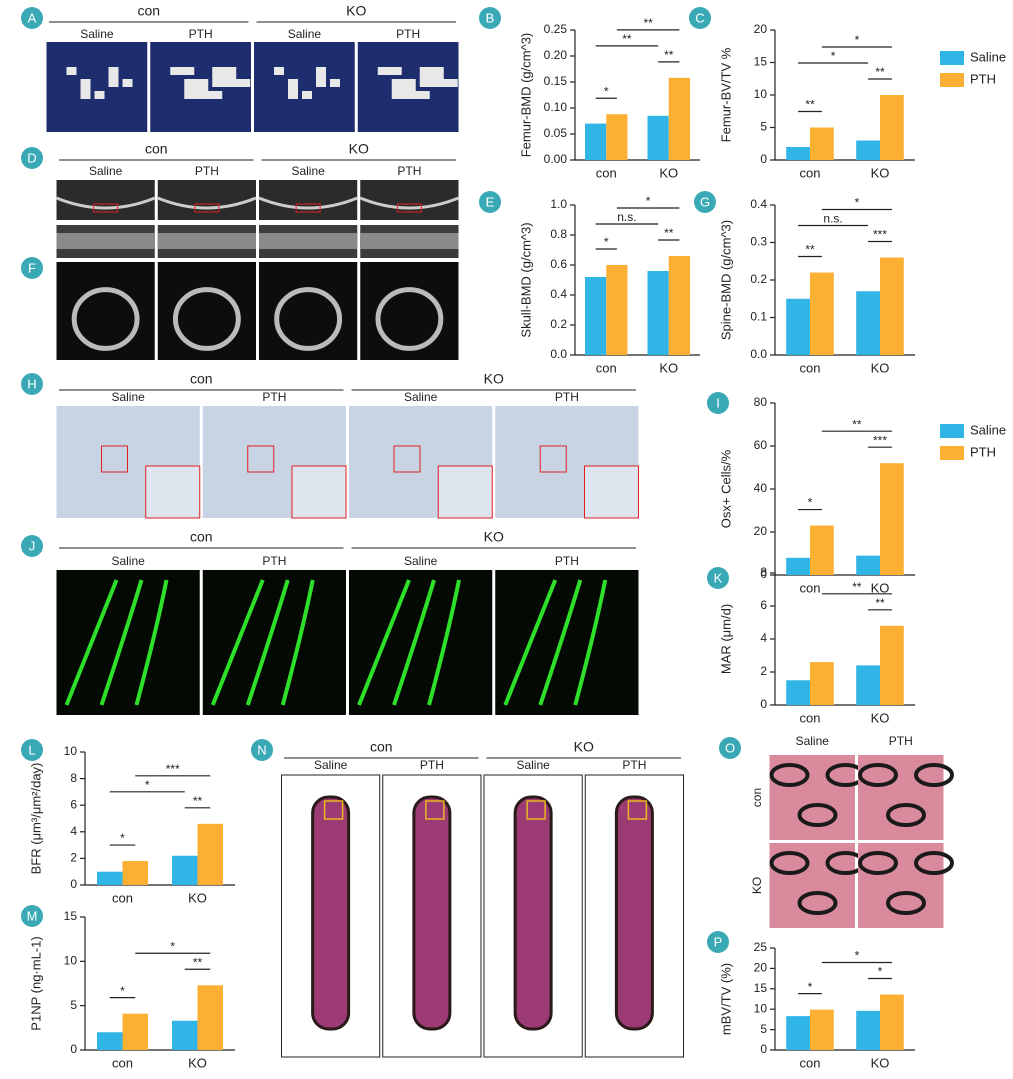 The height and width of the screenshot is (1079, 1013). What do you see at coordinates (31, 383) in the screenshot?
I see `panel-letter: H` at bounding box center [31, 383].